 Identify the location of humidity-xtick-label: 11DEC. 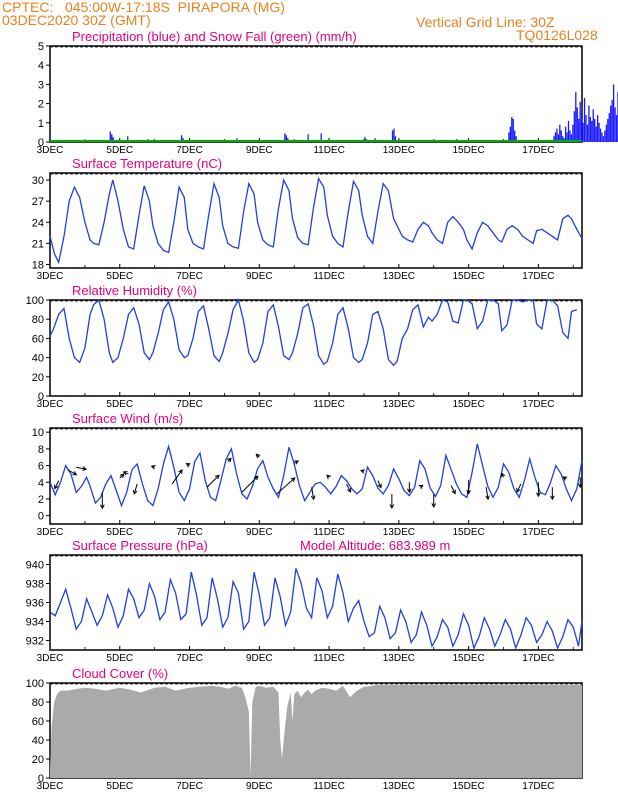
(329, 404).